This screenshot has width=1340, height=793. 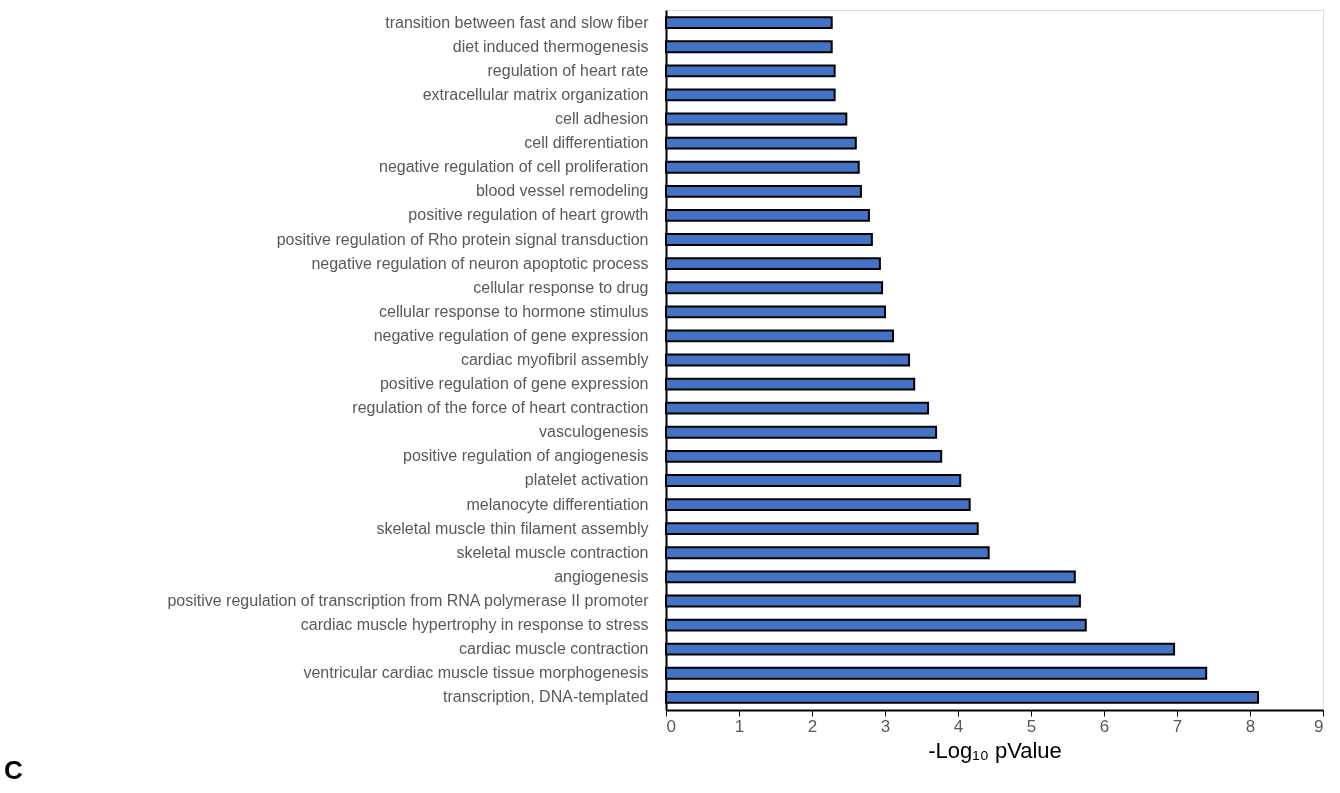 What do you see at coordinates (1177, 726) in the screenshot?
I see `x-tick-label: 7` at bounding box center [1177, 726].